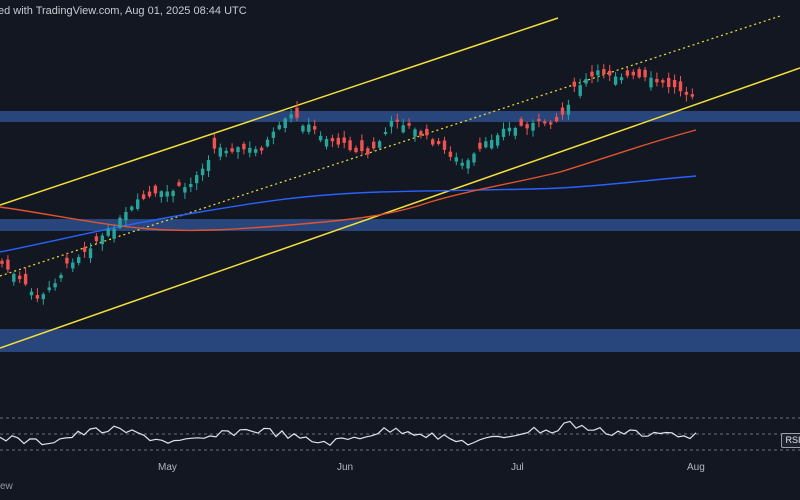  I want to click on x-tick-aug: Aug, so click(696, 467).